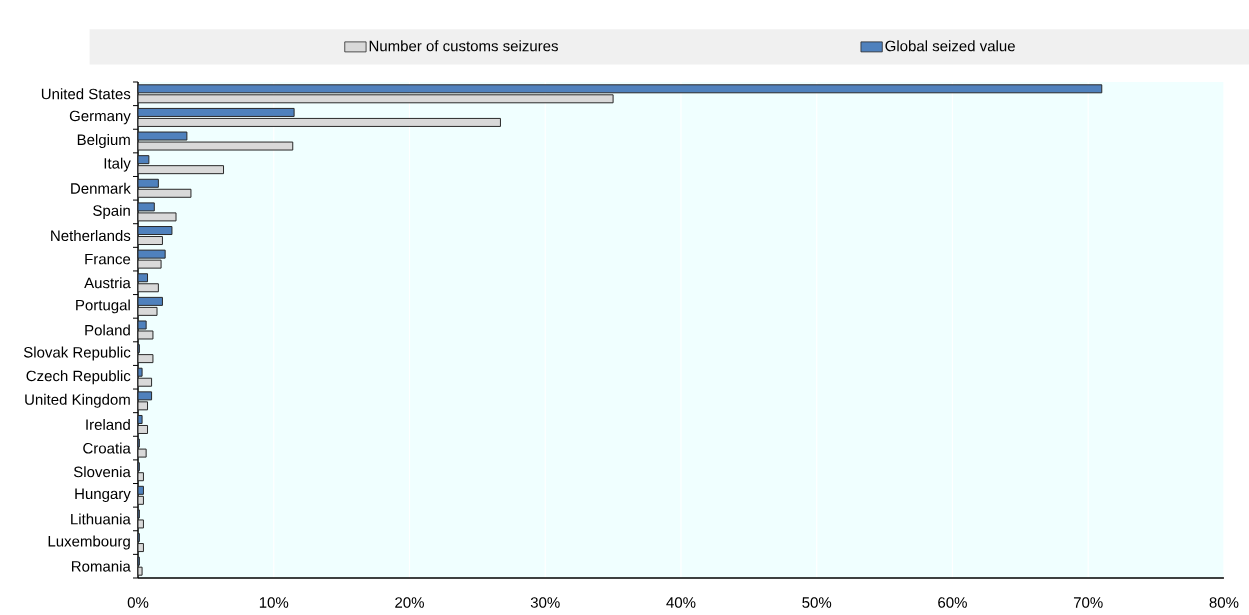  Describe the element at coordinates (111, 211) in the screenshot. I see `y-tick-label: Spain` at that location.